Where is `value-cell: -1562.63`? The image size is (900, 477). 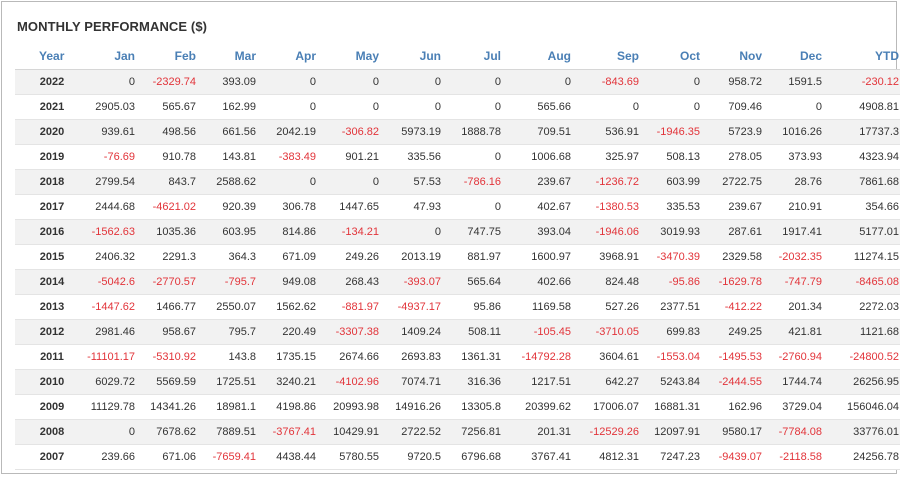
value-cell: -1562.63 is located at coordinates (111, 232).